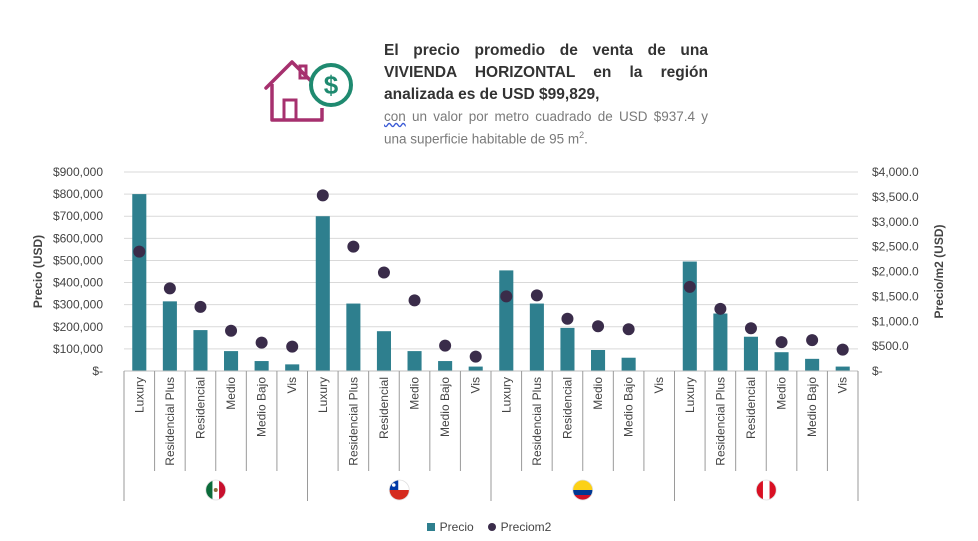 The height and width of the screenshot is (541, 978). I want to click on y2-tick-label: $500.0, so click(890, 346).